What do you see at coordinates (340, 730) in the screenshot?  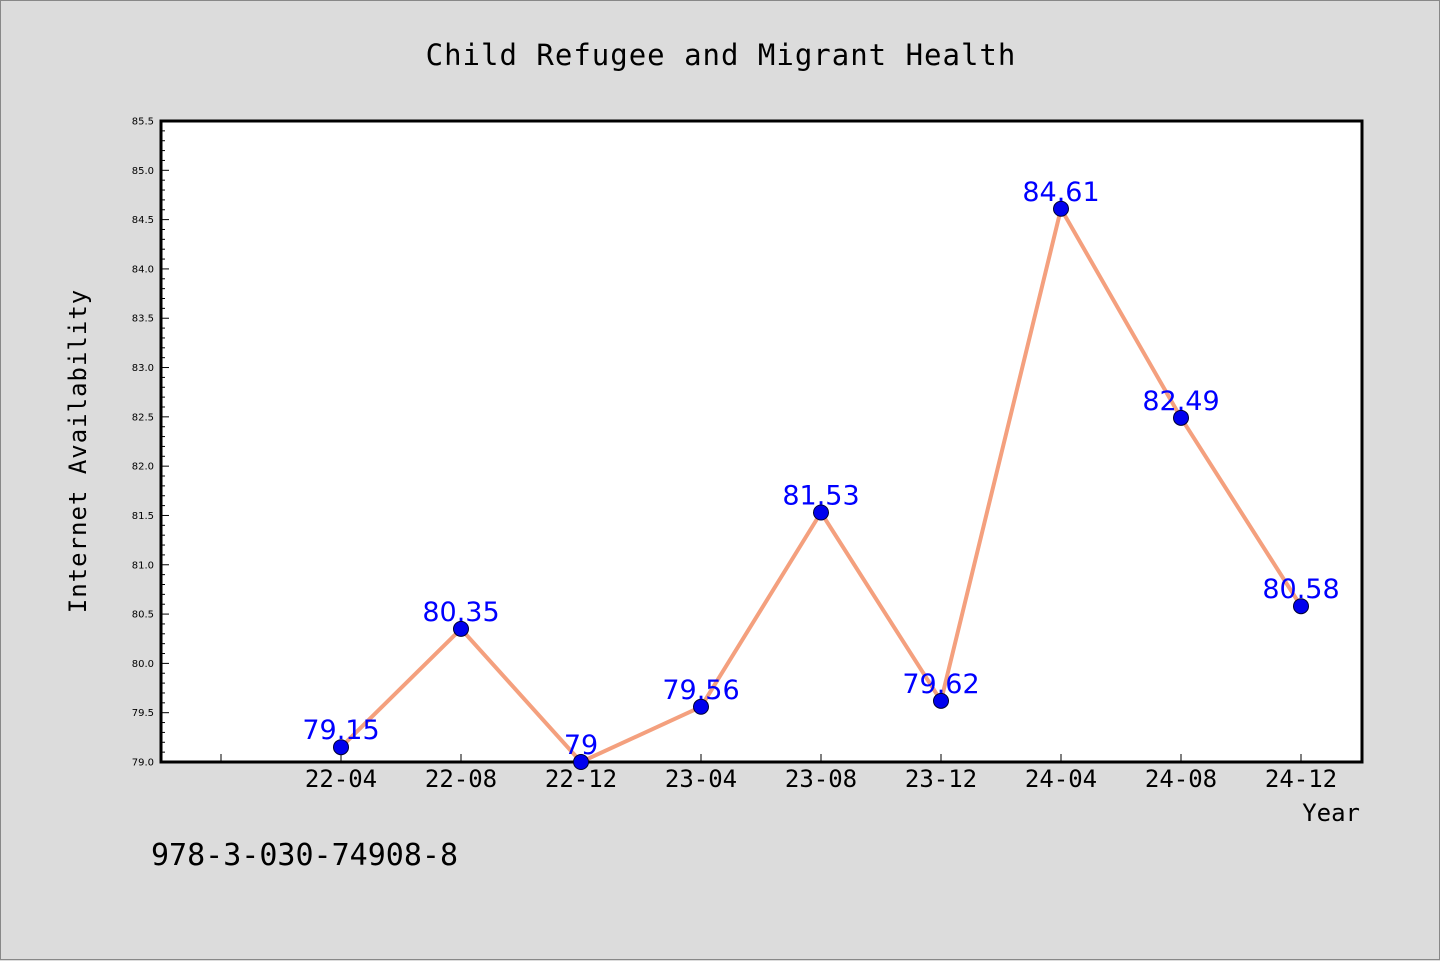 I see `data-label: 79.15` at bounding box center [340, 730].